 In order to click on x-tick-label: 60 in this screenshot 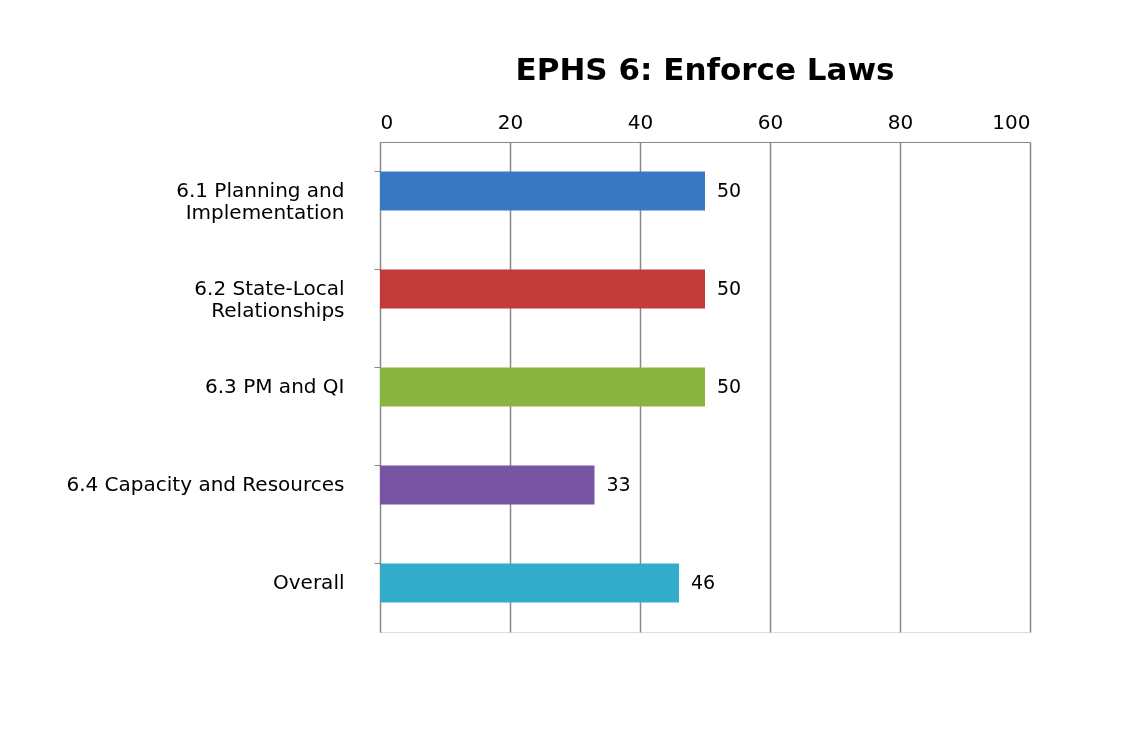, I will do `click(770, 121)`.